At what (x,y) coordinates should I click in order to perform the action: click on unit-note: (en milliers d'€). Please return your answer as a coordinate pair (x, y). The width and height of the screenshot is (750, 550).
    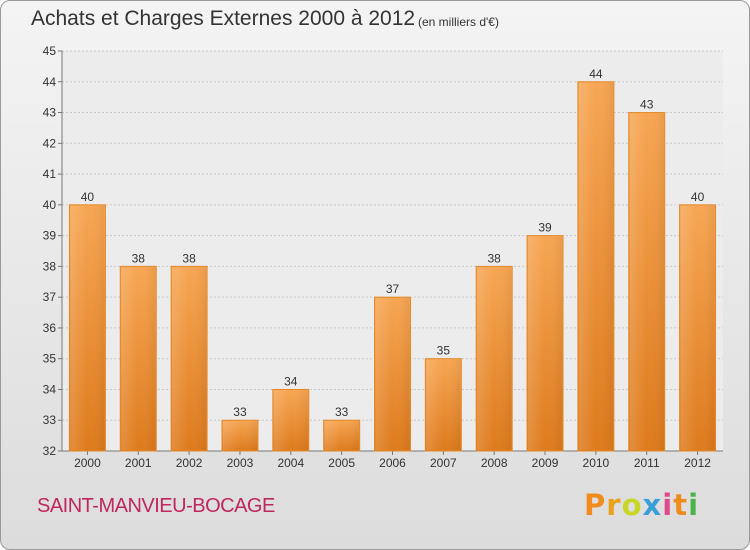
    Looking at the image, I should click on (458, 22).